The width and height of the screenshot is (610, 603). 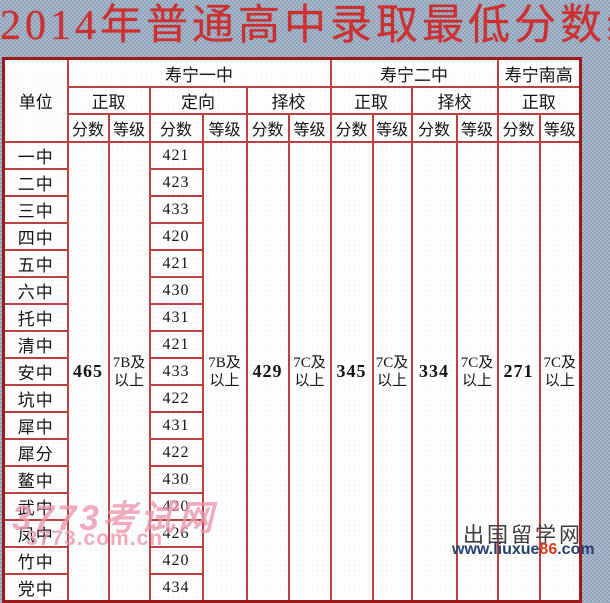 What do you see at coordinates (176, 182) in the screenshot?
I see `dingxiang-score-cell: 423` at bounding box center [176, 182].